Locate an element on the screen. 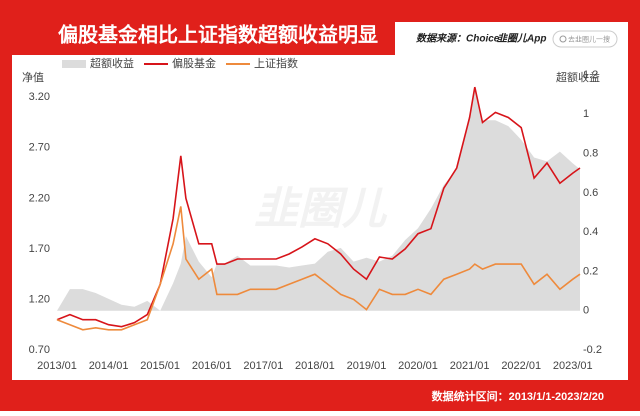 The width and height of the screenshot is (640, 416). x-tick-label: 2018/01 is located at coordinates (315, 366).